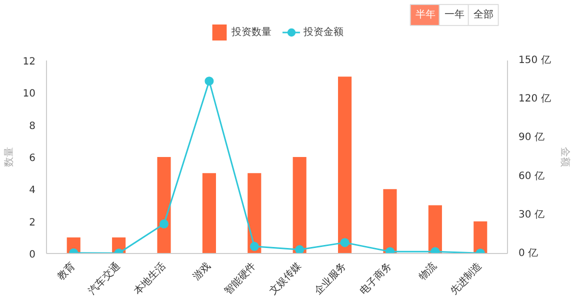  Describe the element at coordinates (32, 190) in the screenshot. I see `y-tick-label: 4` at that location.